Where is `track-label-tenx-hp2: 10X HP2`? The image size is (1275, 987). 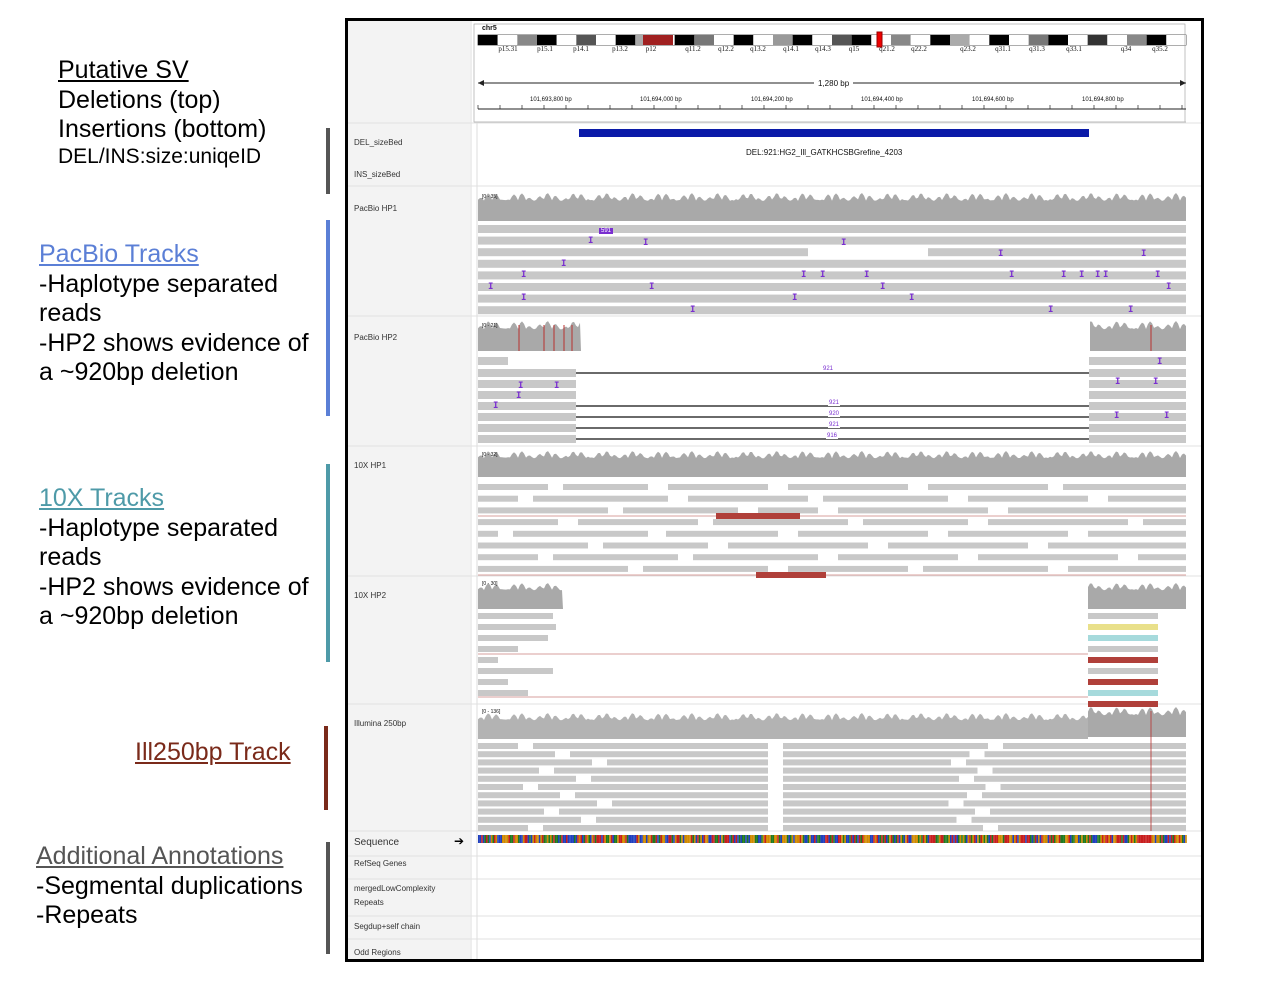
track-label-tenx-hp2: 10X HP2 is located at coordinates (370, 595).